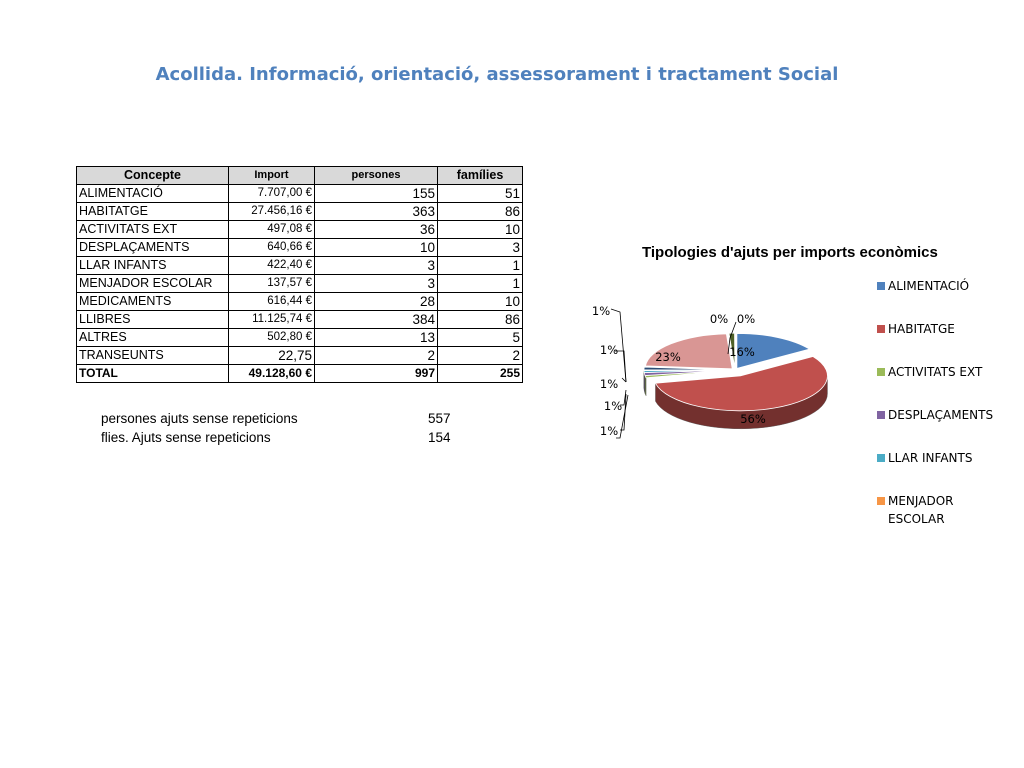 The height and width of the screenshot is (768, 1024). What do you see at coordinates (480, 247) in the screenshot?
I see `cell-families: 3` at bounding box center [480, 247].